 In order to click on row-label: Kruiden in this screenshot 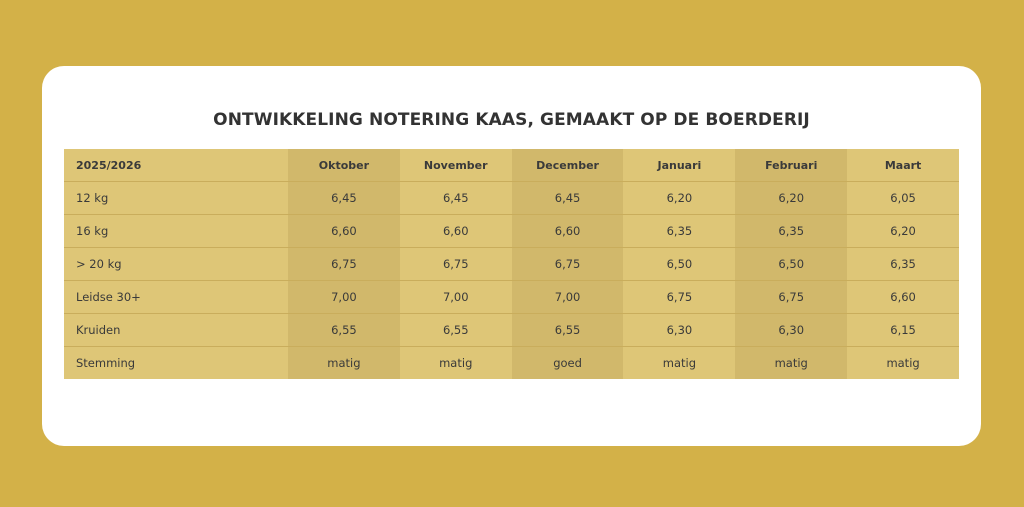, I will do `click(176, 330)`.